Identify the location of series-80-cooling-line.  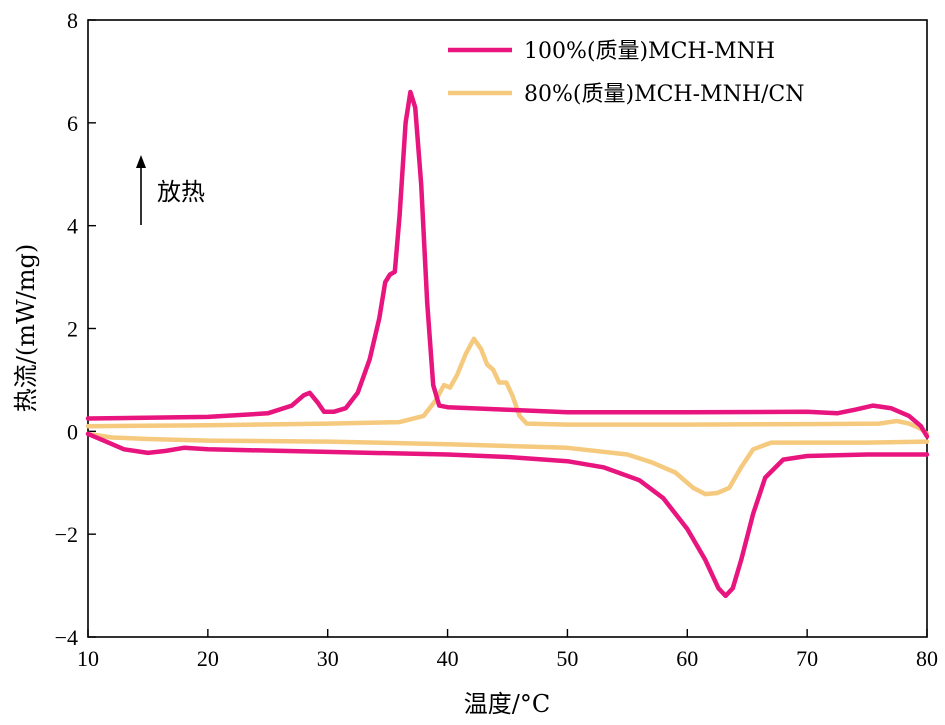
(507, 464).